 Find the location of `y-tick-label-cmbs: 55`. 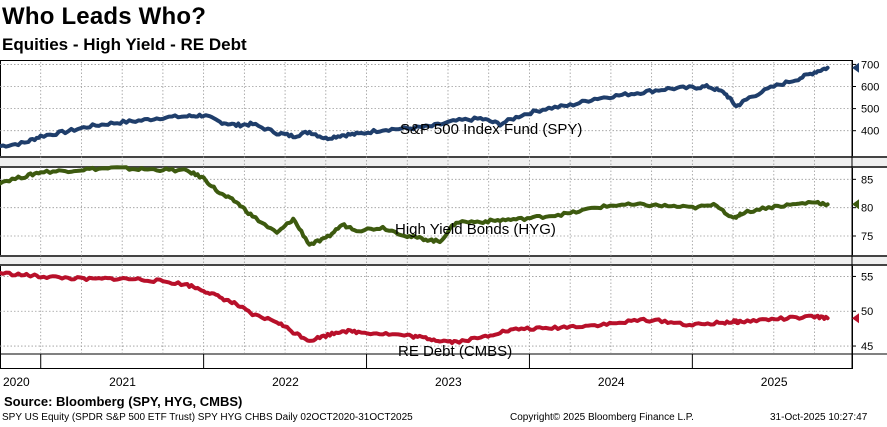

y-tick-label-cmbs: 55 is located at coordinates (867, 277).